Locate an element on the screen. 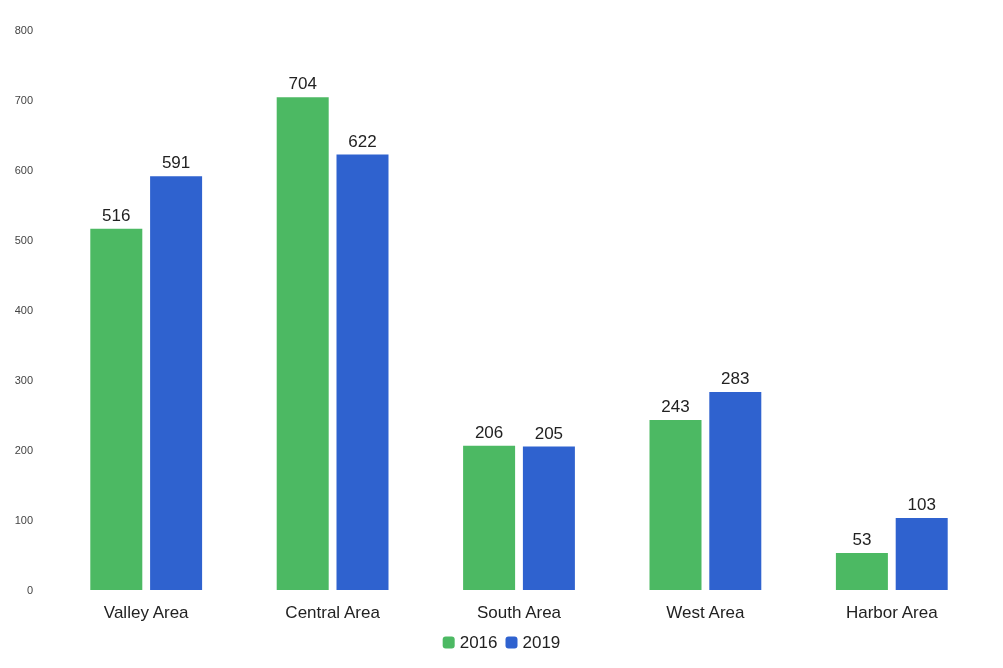 This screenshot has height=668, width=1003. x-tick-label: Valley Area is located at coordinates (146, 612).